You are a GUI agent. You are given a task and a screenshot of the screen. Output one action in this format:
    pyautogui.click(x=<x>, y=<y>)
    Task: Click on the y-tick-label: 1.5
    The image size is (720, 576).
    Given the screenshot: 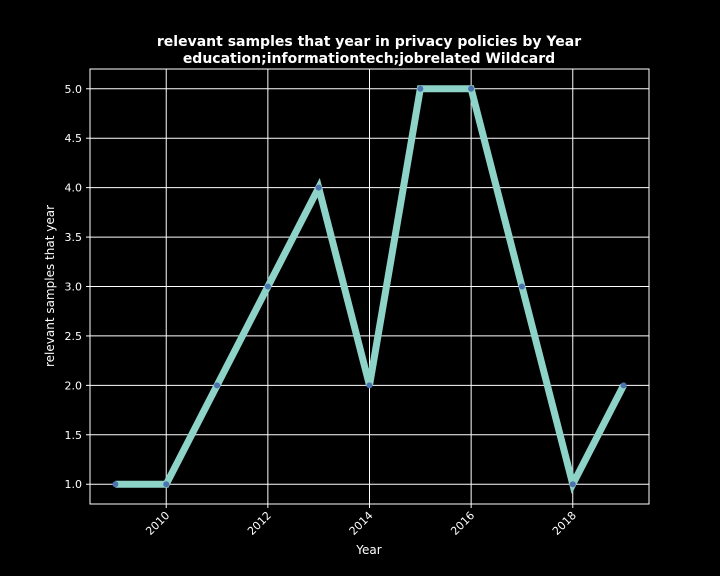 What is the action you would take?
    pyautogui.click(x=74, y=435)
    